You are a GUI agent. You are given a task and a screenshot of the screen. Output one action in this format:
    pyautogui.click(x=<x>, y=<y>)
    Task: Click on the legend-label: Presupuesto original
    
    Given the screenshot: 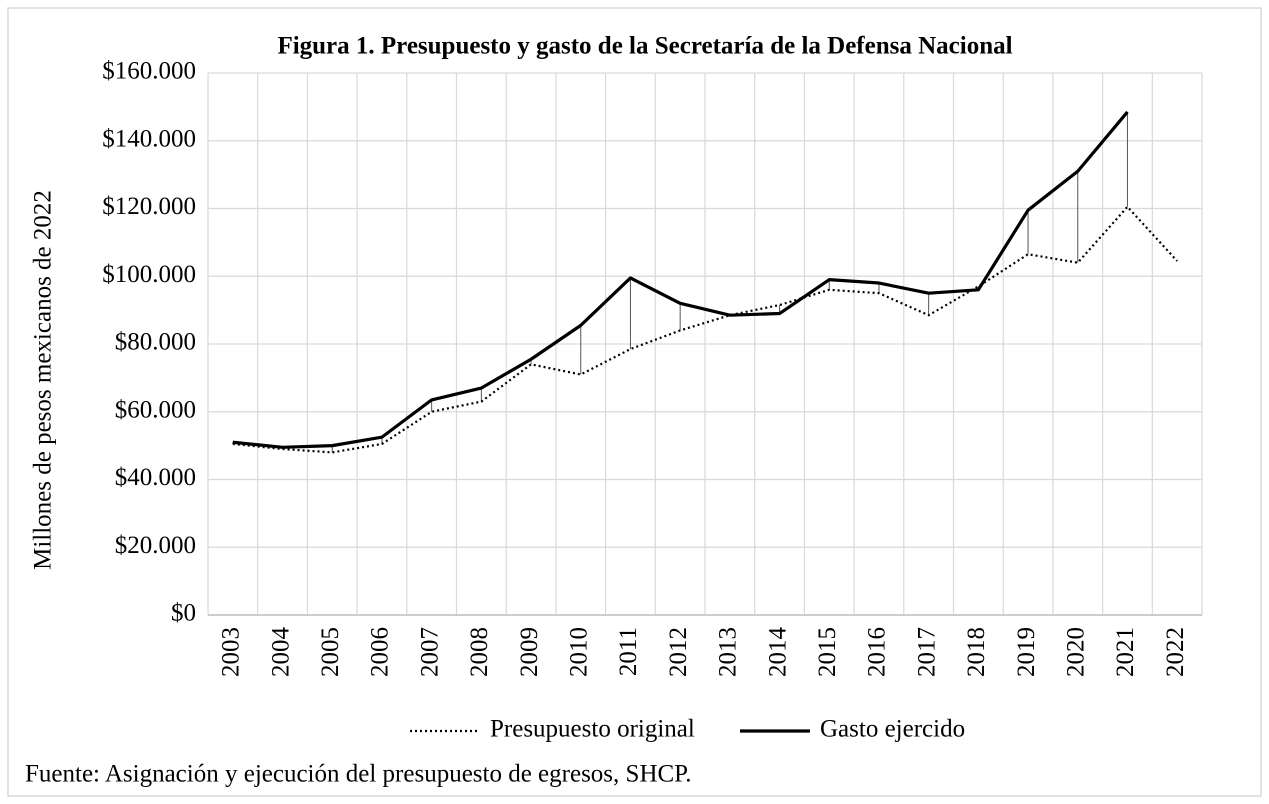 What is the action you would take?
    pyautogui.click(x=592, y=729)
    